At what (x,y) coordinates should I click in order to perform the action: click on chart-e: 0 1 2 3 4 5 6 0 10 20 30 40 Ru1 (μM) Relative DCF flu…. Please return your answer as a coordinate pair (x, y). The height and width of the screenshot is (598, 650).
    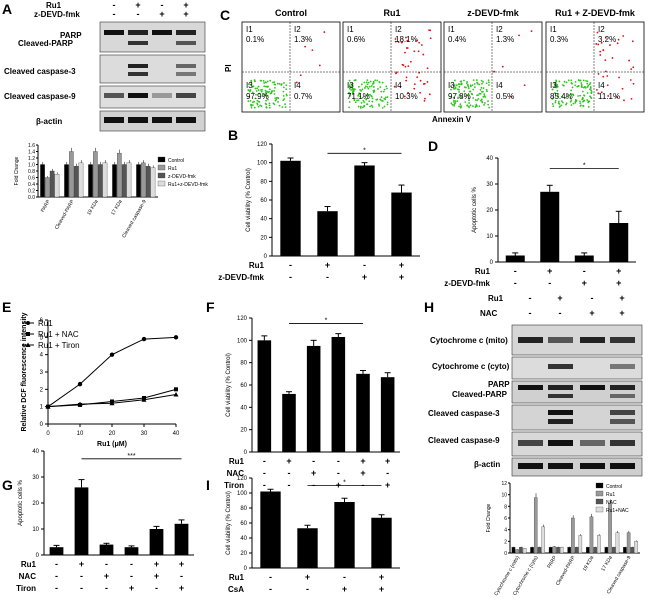
    Looking at the image, I should click on (100, 380).